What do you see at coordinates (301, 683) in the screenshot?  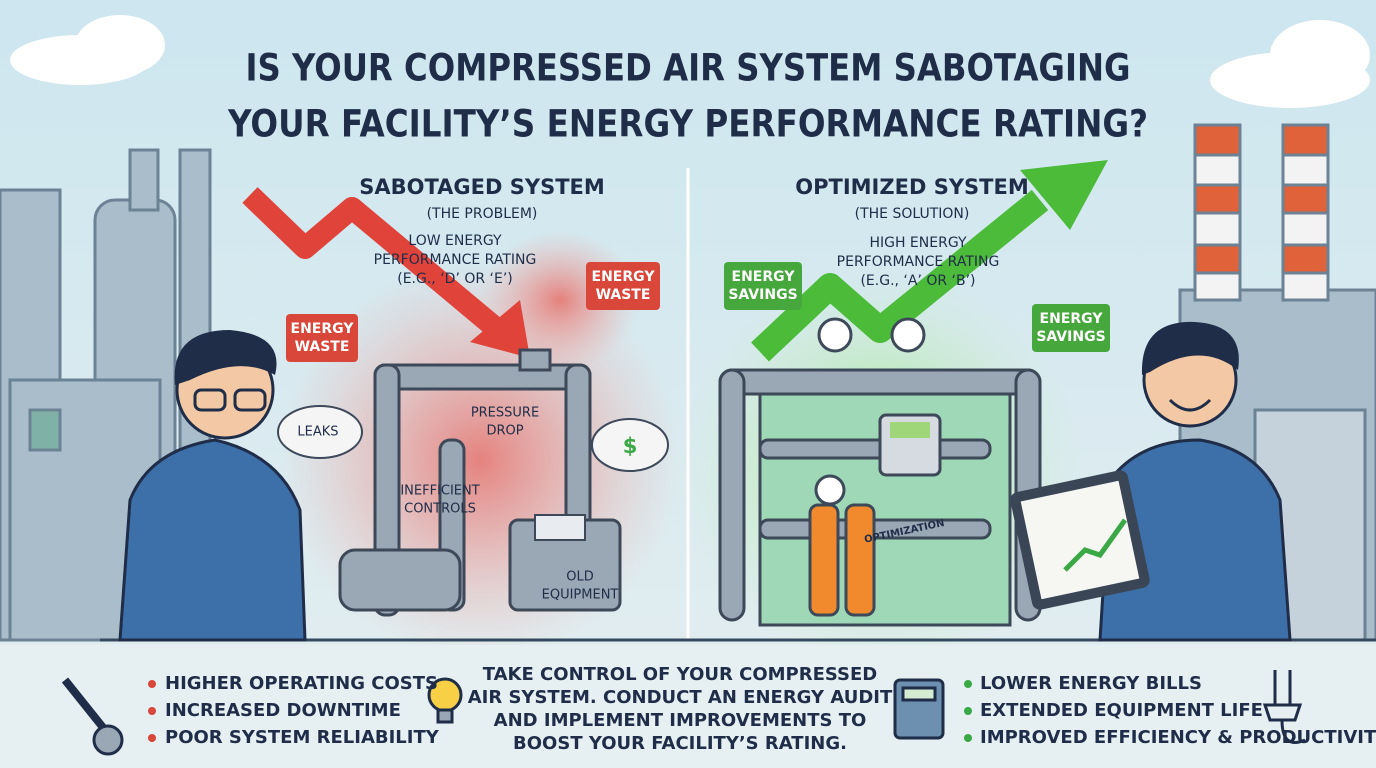 I see `problem-item: HIGHER OPERATING COSTS` at bounding box center [301, 683].